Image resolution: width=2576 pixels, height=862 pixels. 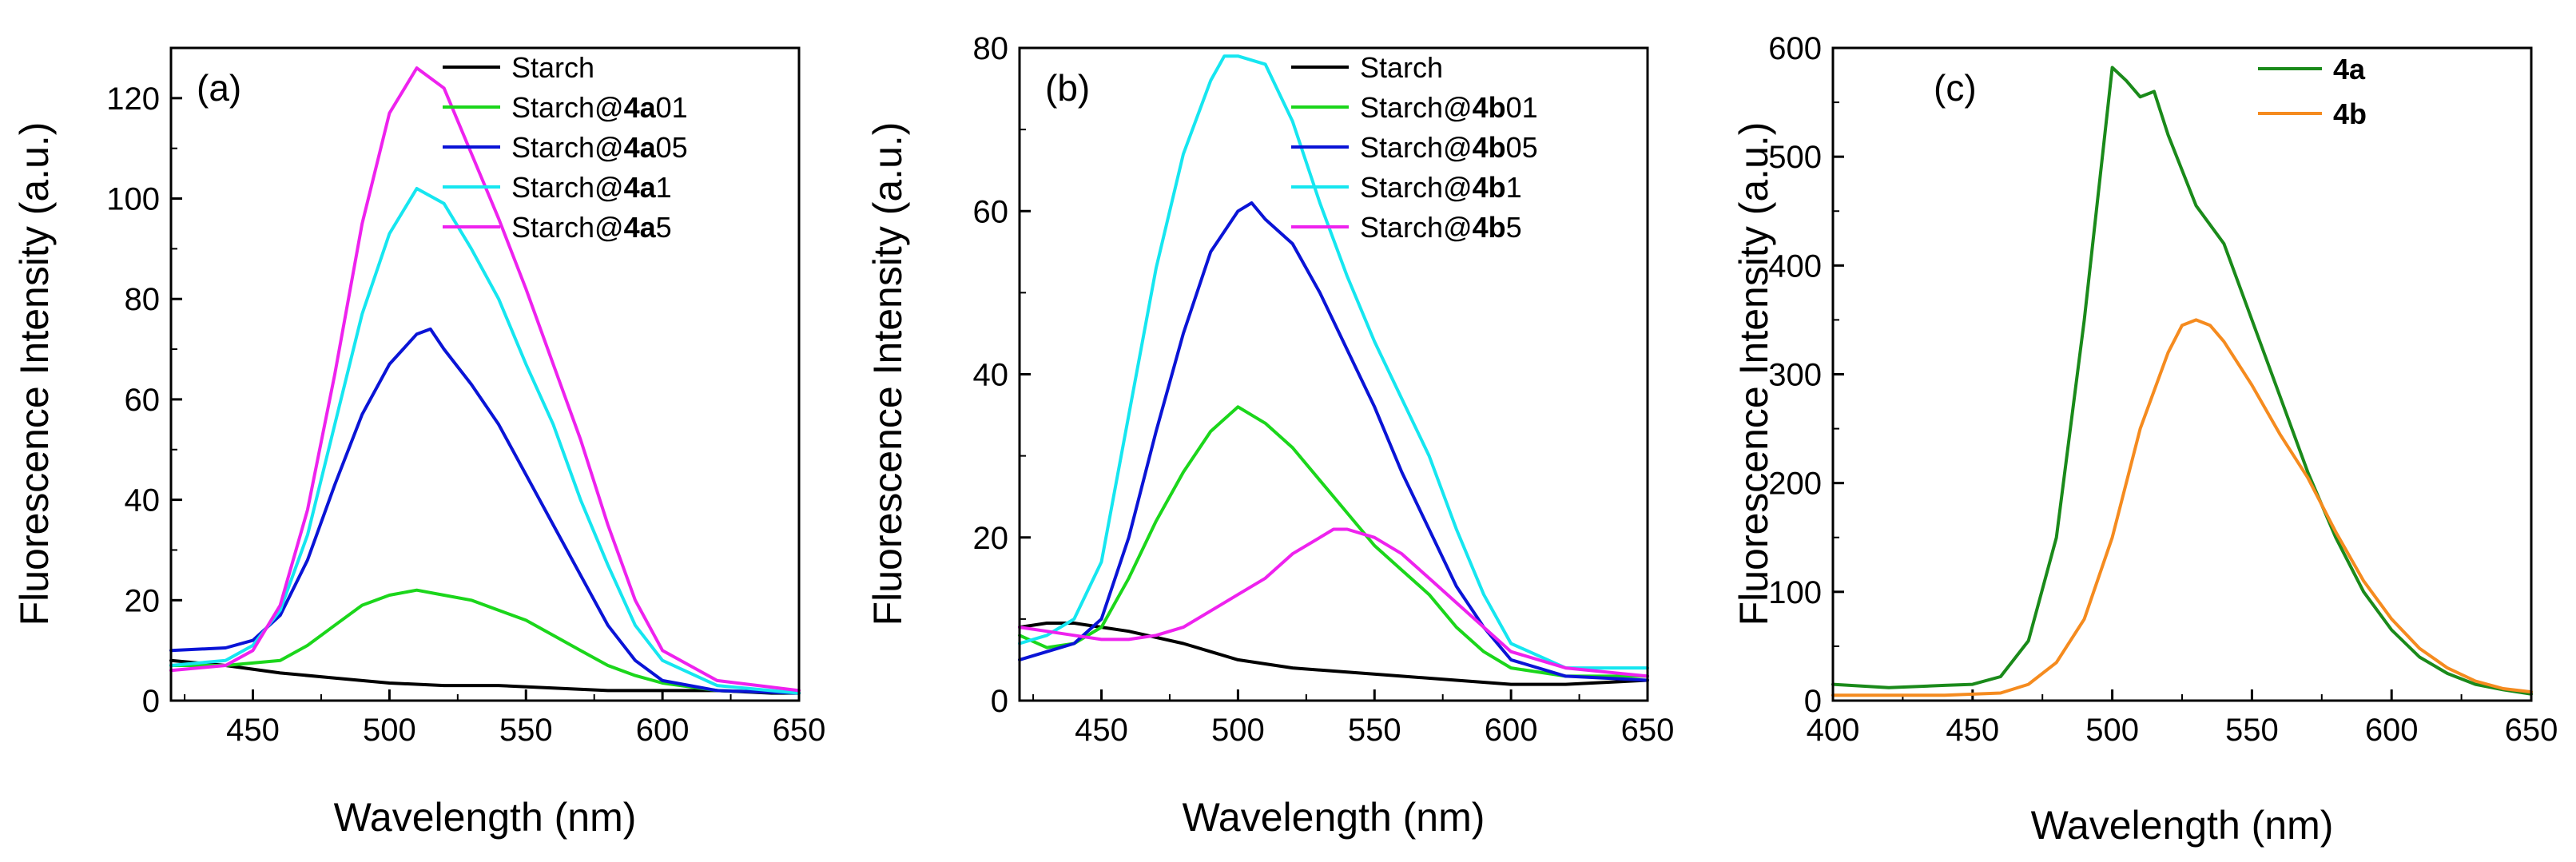 I want to click on panel-a-y-tick-label: 120, so click(x=133, y=99).